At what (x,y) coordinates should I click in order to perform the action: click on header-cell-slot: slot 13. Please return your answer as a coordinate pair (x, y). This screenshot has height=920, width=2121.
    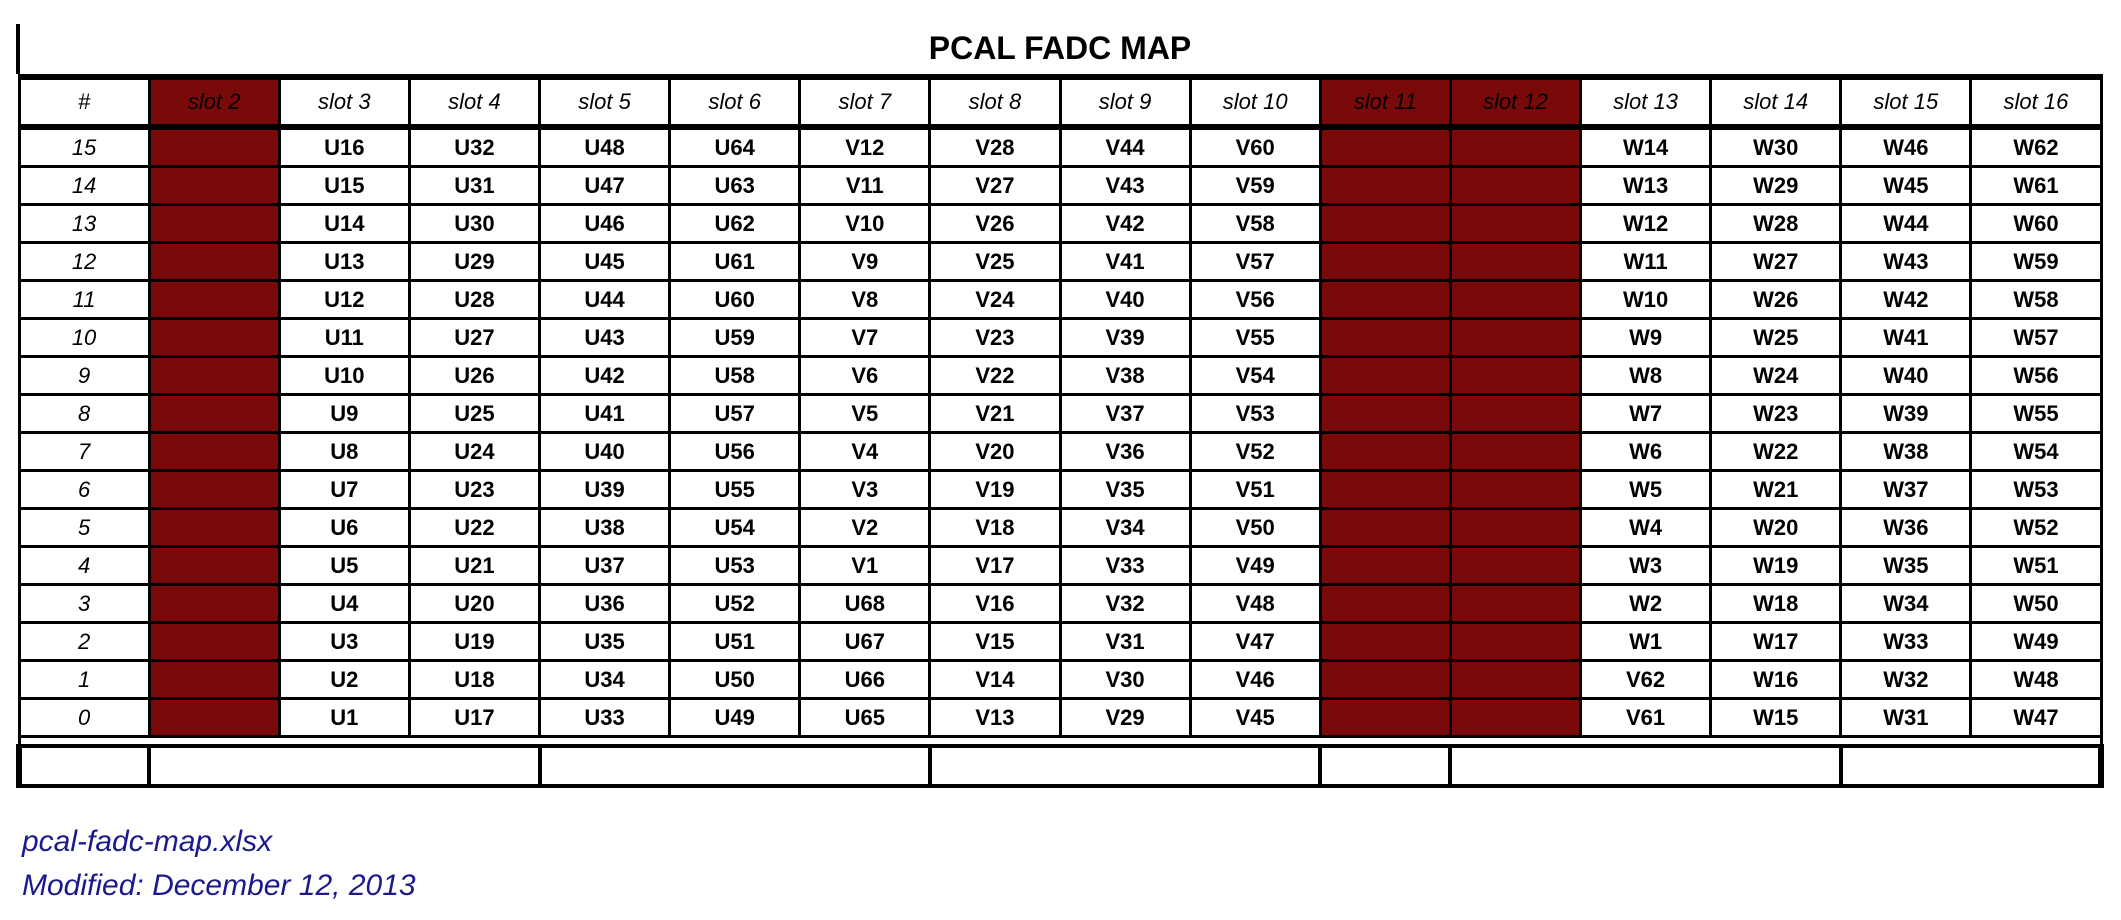
    Looking at the image, I should click on (1645, 102).